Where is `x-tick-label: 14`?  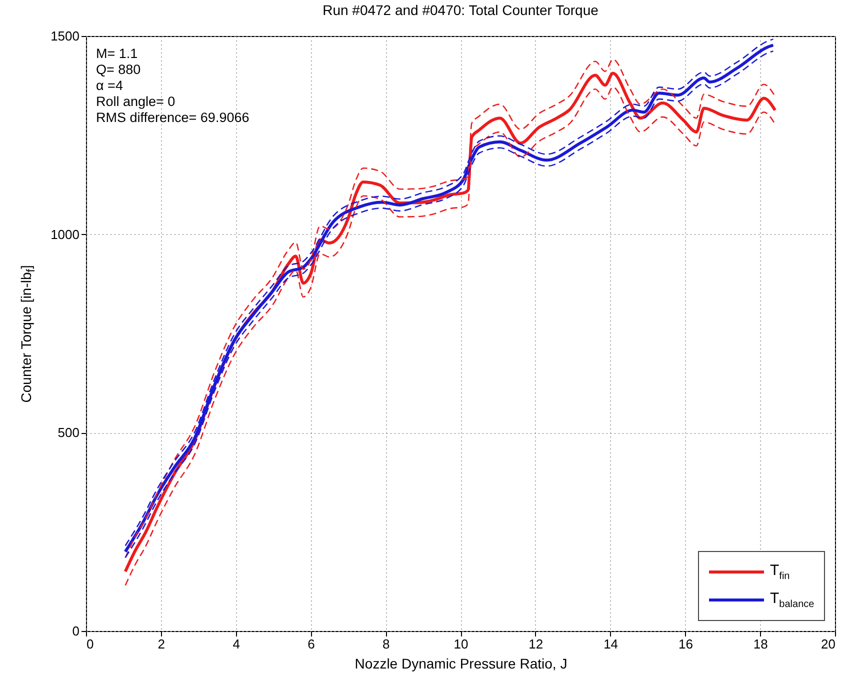 x-tick-label: 14 is located at coordinates (611, 644).